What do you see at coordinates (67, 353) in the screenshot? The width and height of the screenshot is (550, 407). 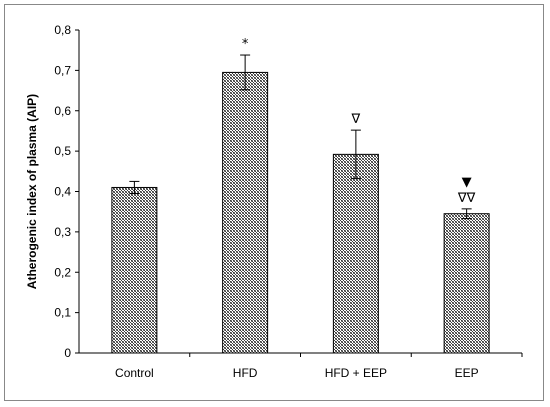 I see `y-tick-label: 0` at bounding box center [67, 353].